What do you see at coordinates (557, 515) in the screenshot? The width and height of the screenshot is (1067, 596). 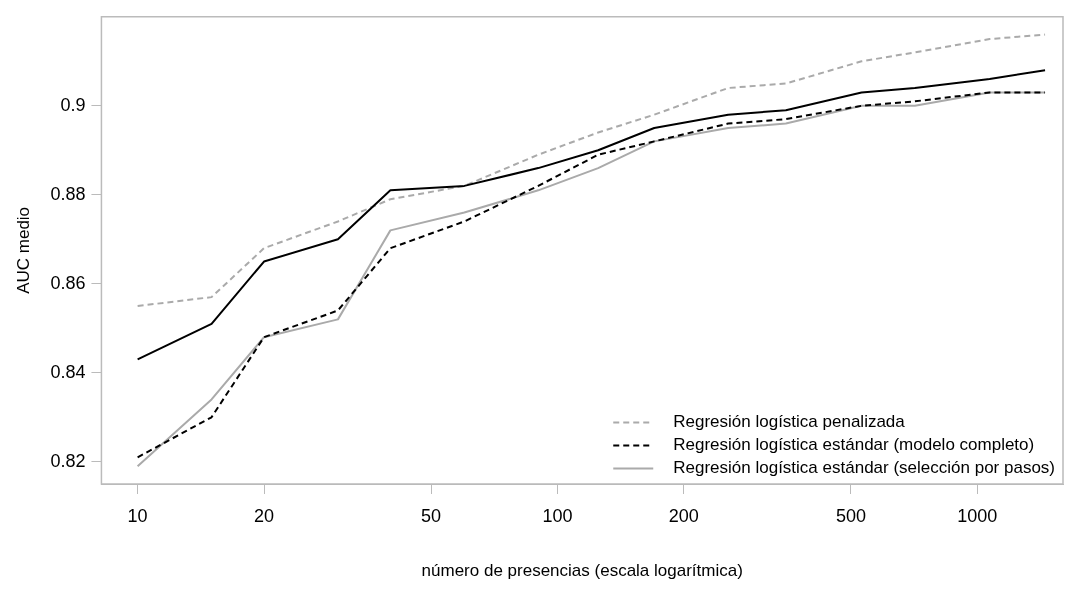 I see `x-tick-label: 100` at bounding box center [557, 515].